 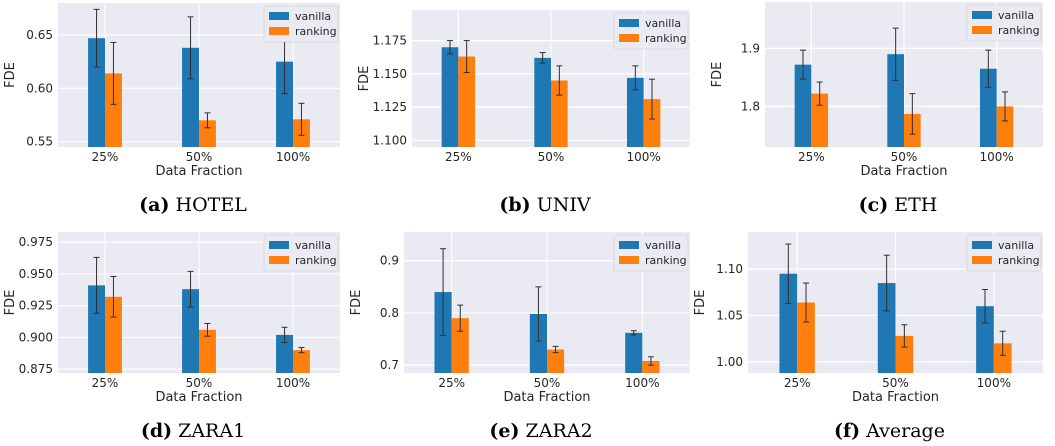 I want to click on caption-letter: (a), so click(x=154, y=205).